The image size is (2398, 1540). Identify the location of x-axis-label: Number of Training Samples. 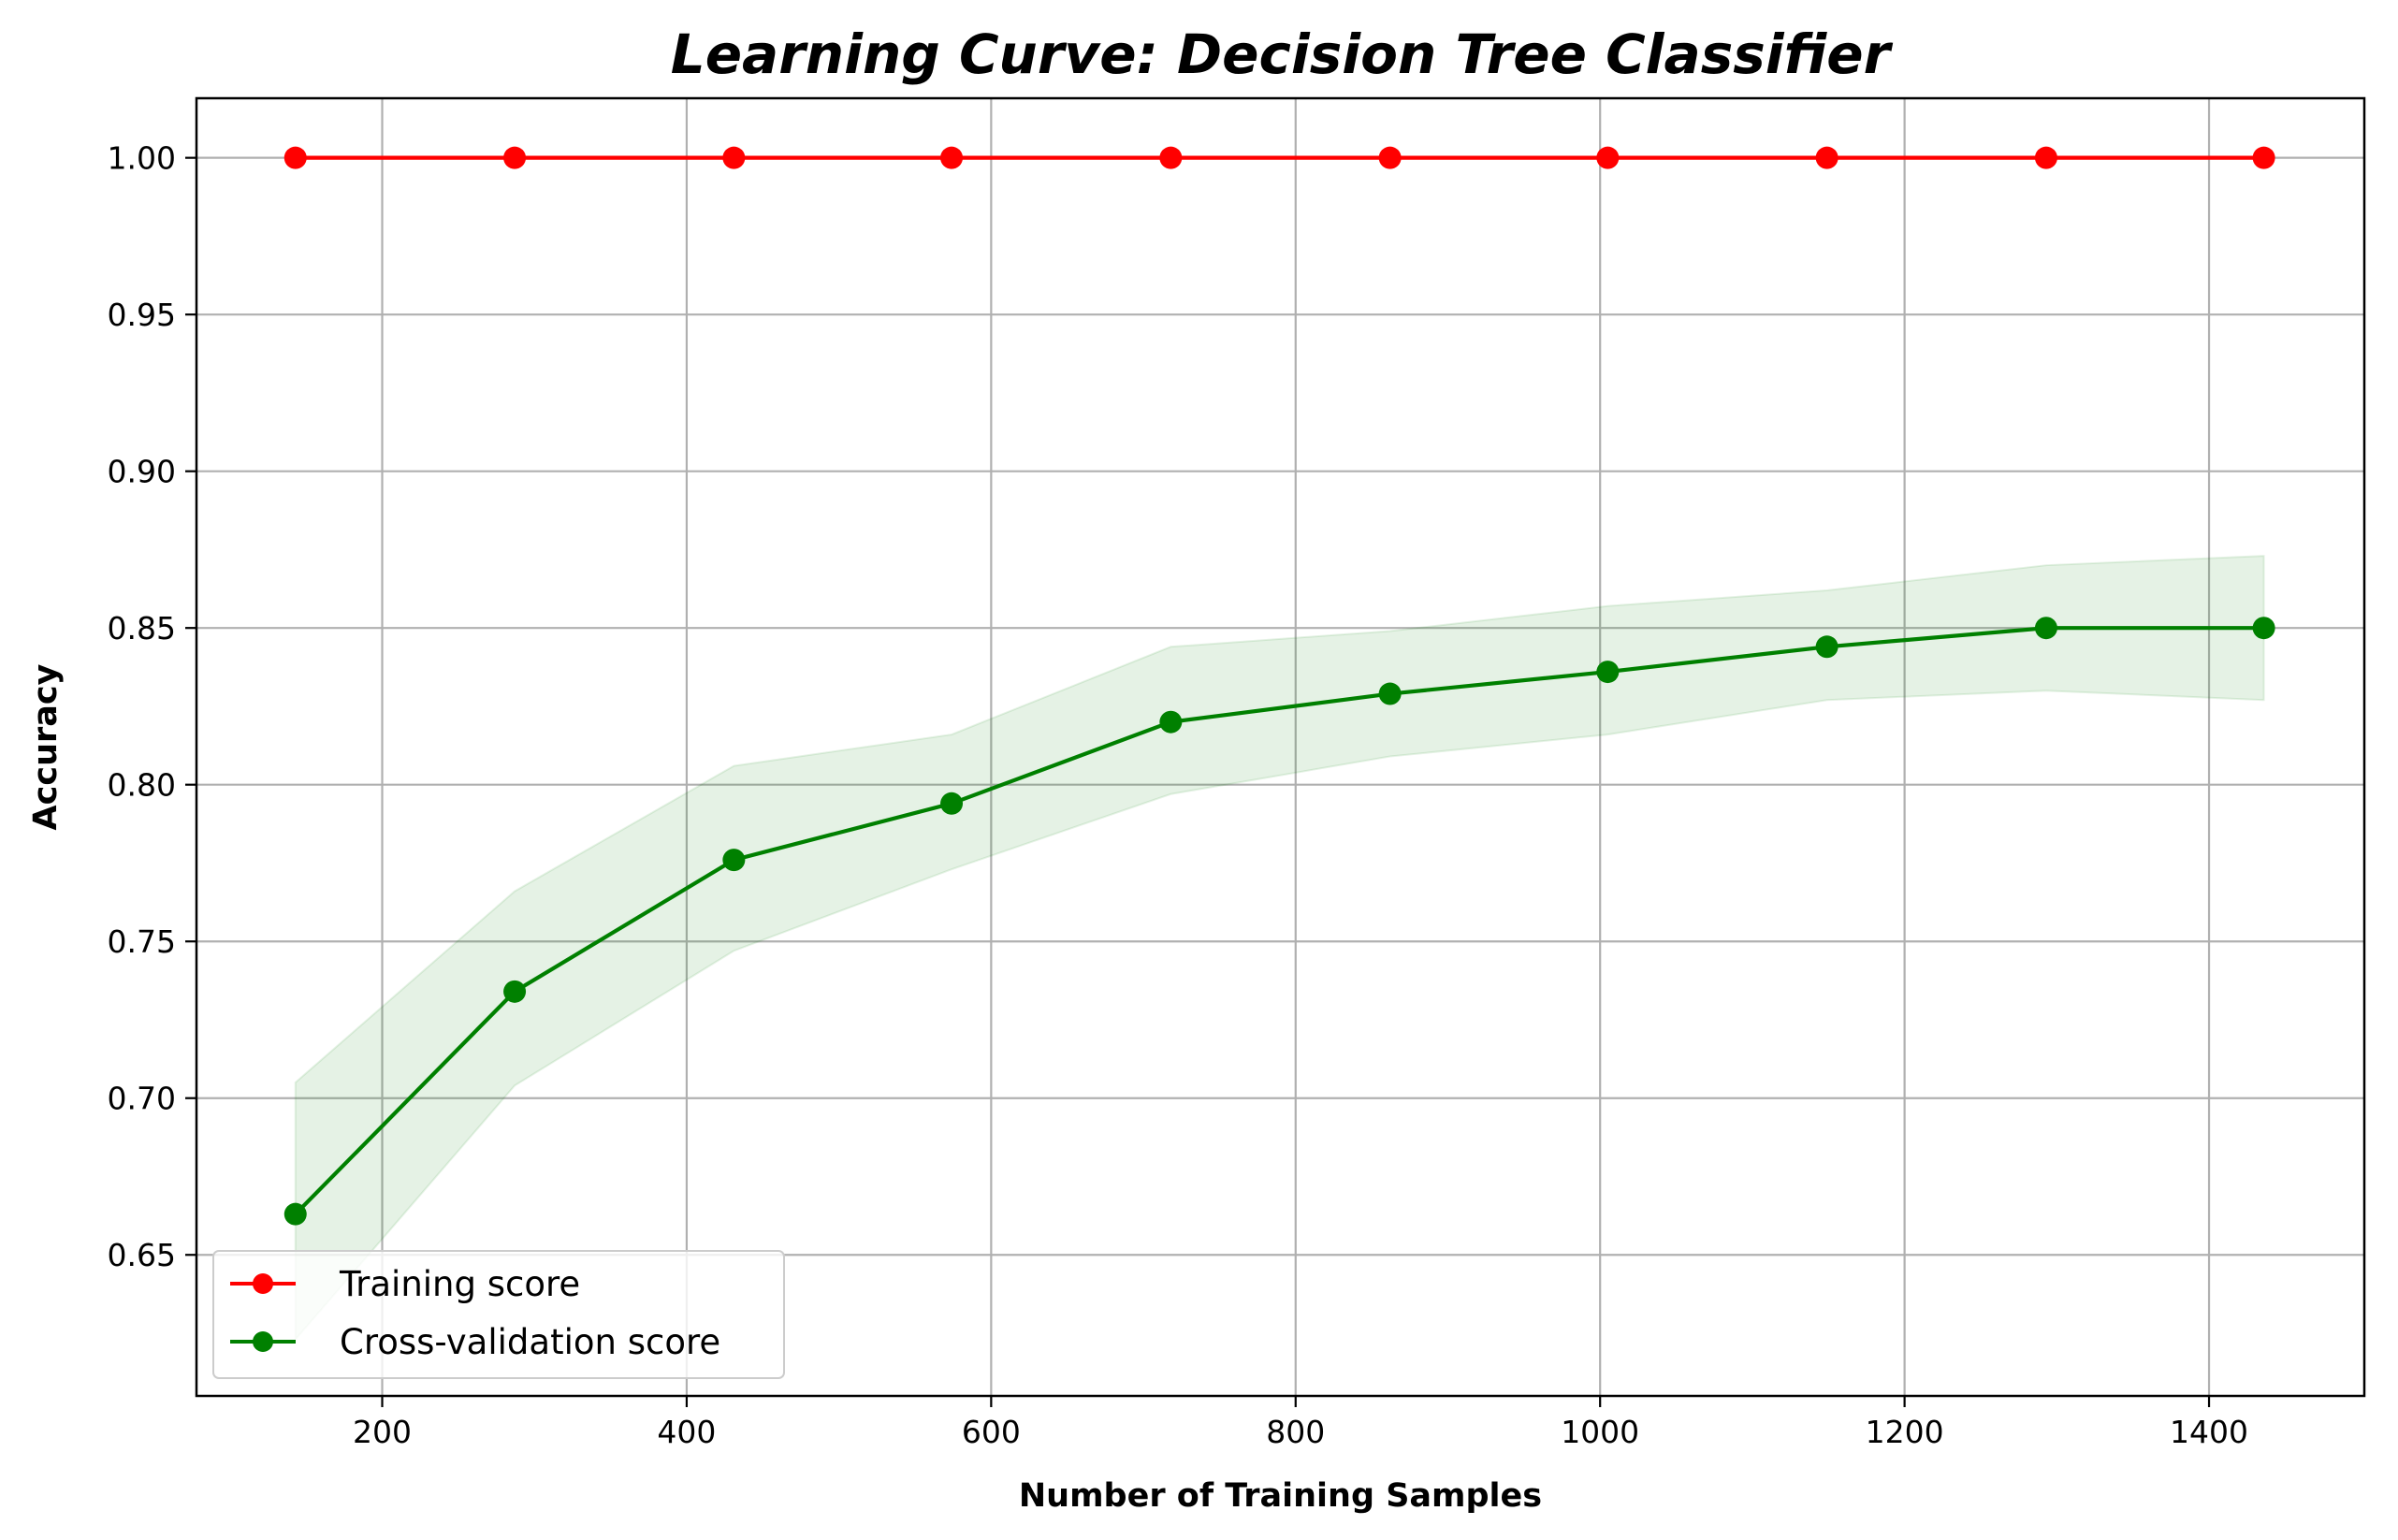
(1280, 1496).